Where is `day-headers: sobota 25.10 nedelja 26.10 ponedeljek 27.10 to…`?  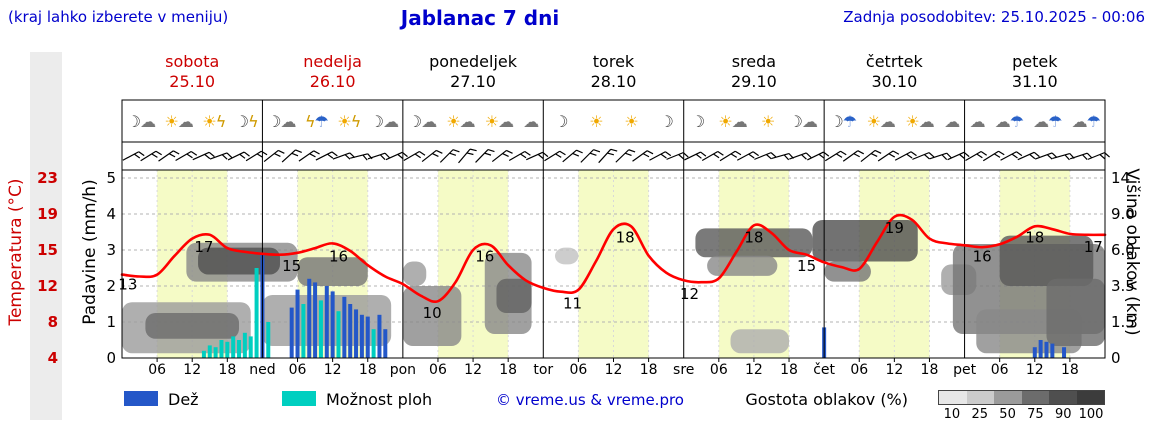
day-headers: sobota 25.10 nedelja 26.10 ponedeljek 27.10 to… is located at coordinates (576, 74).